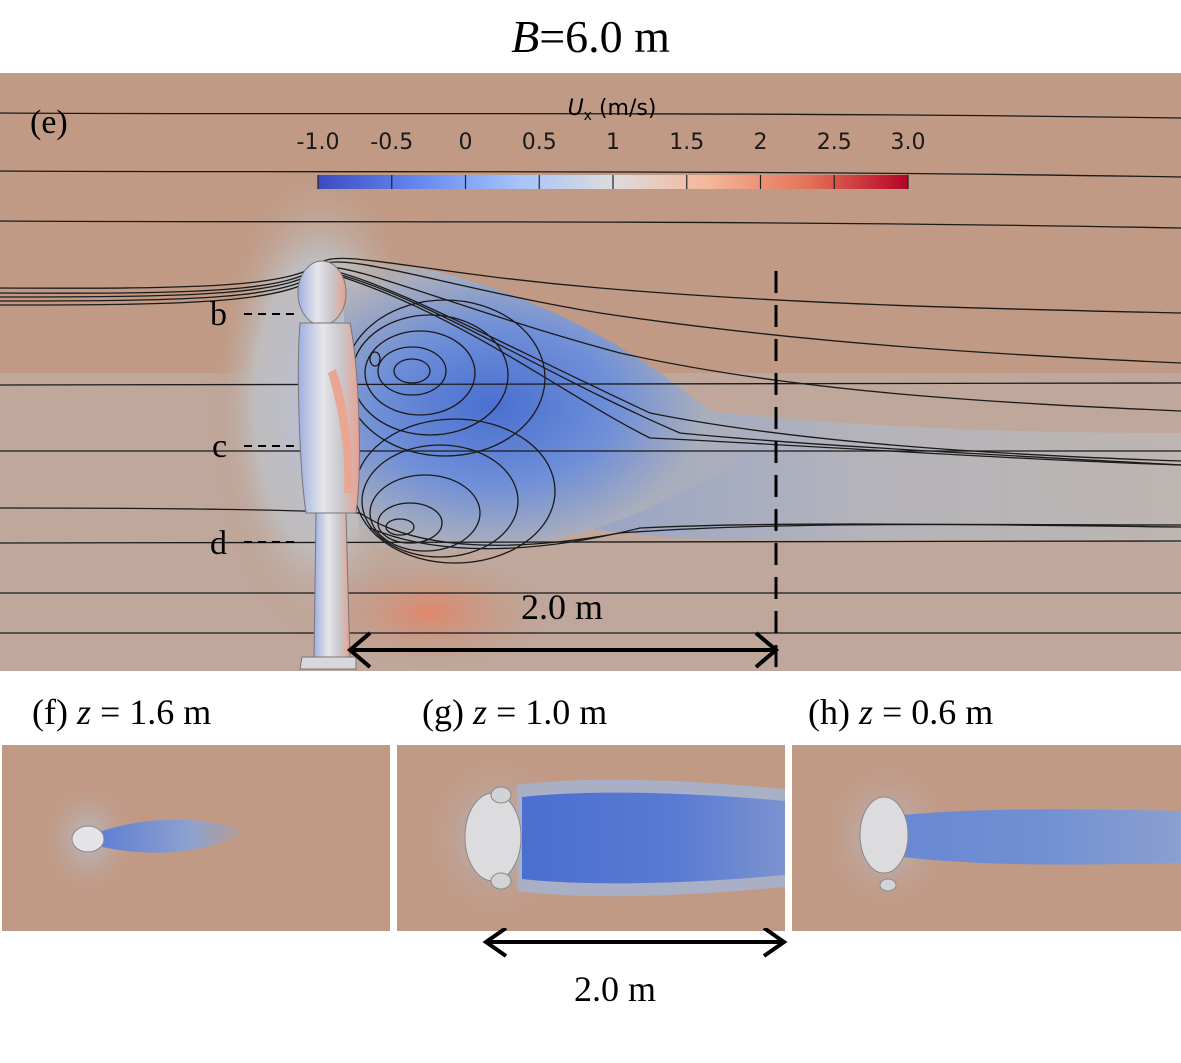 This screenshot has height=1063, width=1181. I want to click on panel-h-svg, so click(986, 838).